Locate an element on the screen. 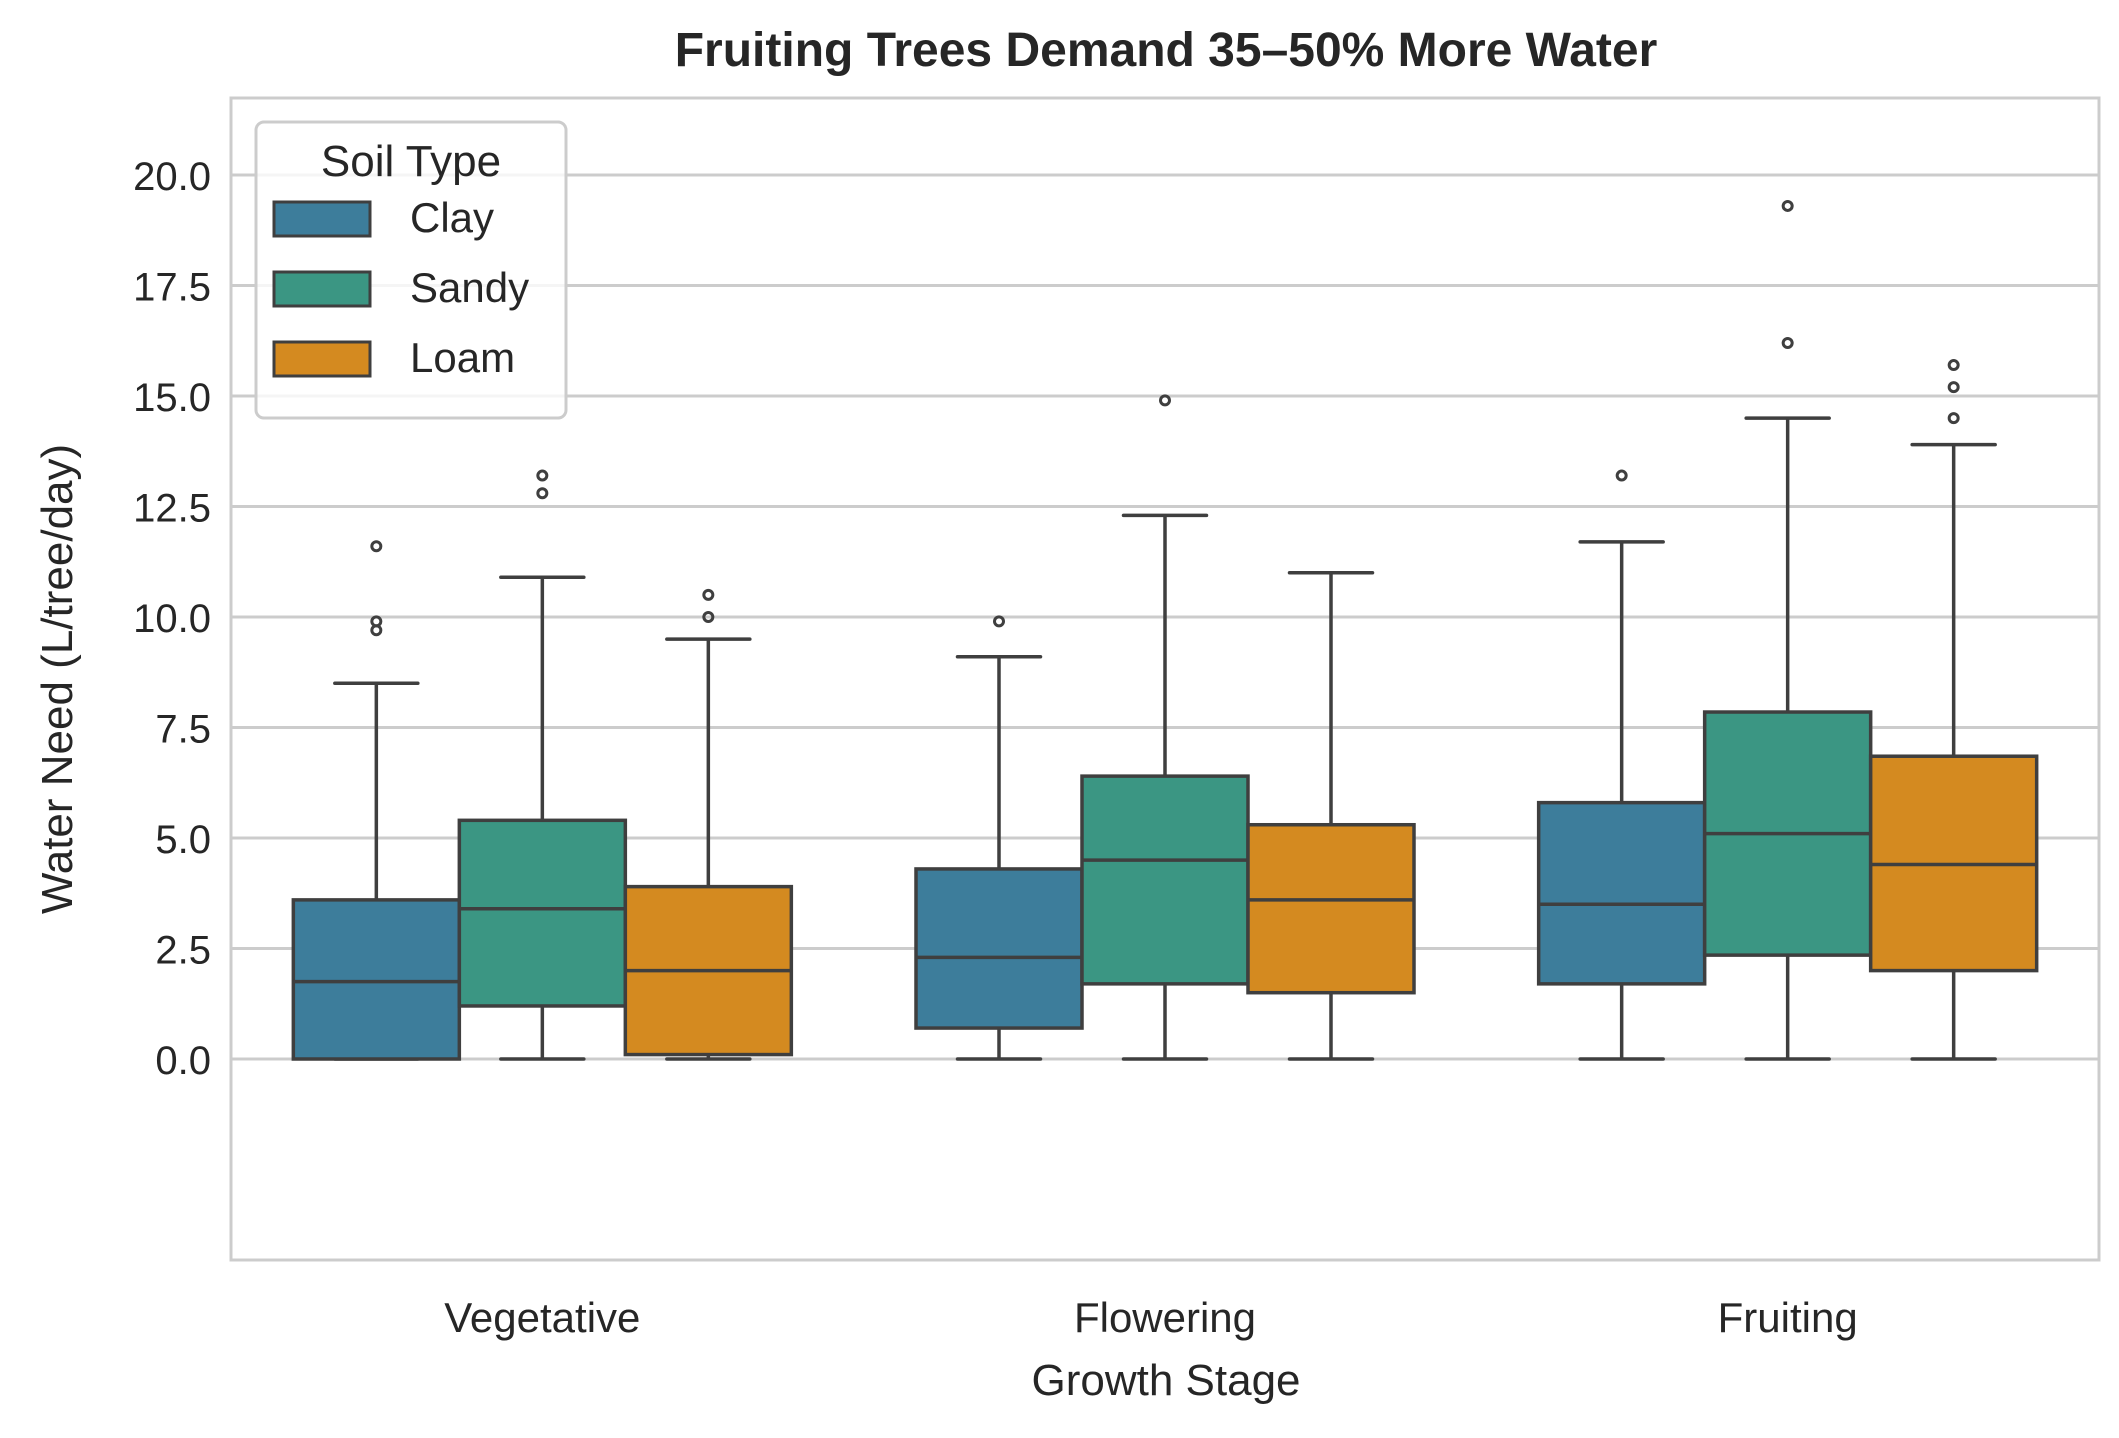  y-tick-label: 20.0 is located at coordinates (172, 177).